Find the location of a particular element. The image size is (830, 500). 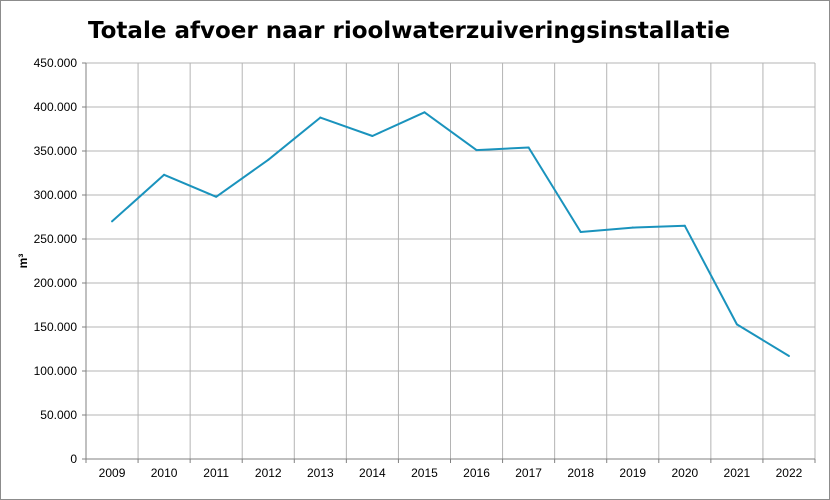

x-tick-label: 2020 is located at coordinates (684, 473).